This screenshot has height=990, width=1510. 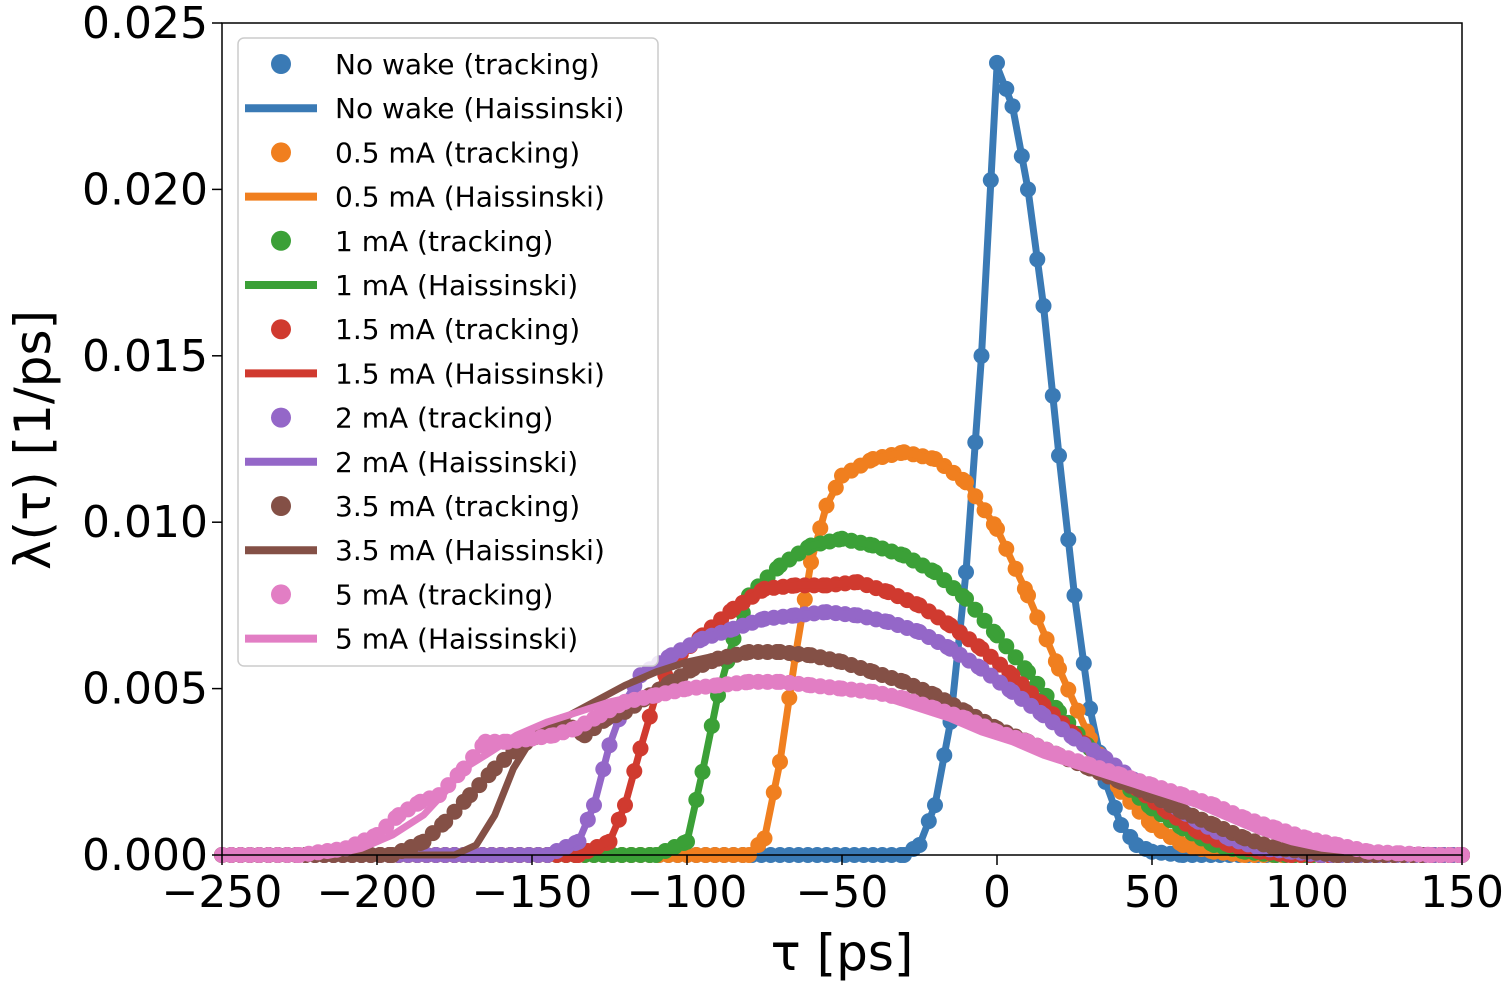 What do you see at coordinates (145, 24) in the screenshot?
I see `y-tick-label: 0.025` at bounding box center [145, 24].